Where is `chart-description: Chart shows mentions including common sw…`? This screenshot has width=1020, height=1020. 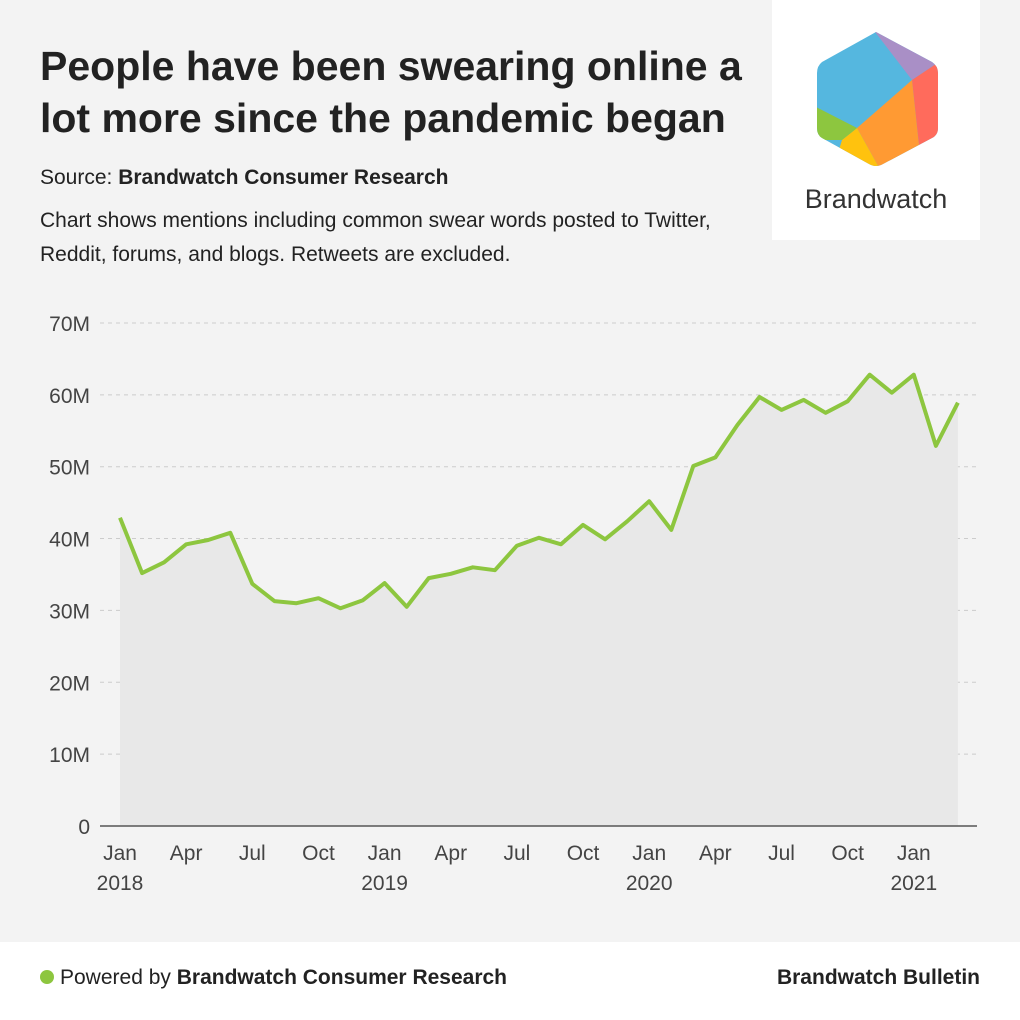 chart-description: Chart shows mentions including common sw… is located at coordinates (375, 237).